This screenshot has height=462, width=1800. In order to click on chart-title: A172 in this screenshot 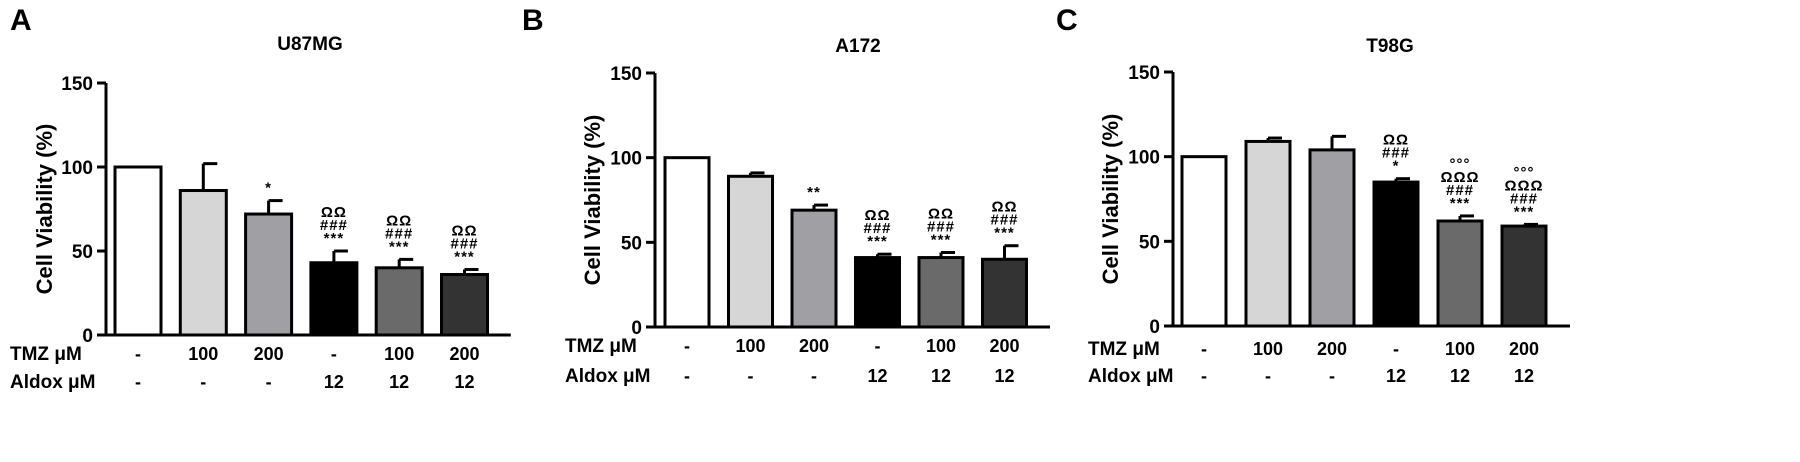, I will do `click(857, 46)`.